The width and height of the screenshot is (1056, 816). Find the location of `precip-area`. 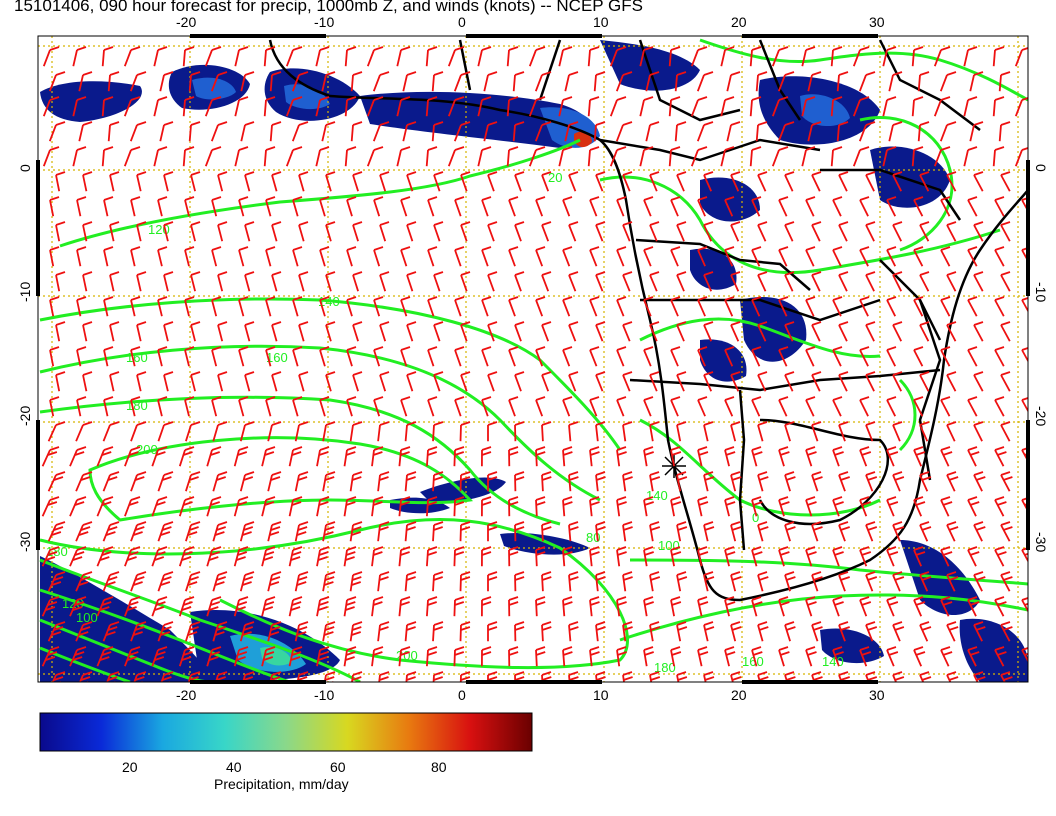

precip-area is located at coordinates (214, 88).